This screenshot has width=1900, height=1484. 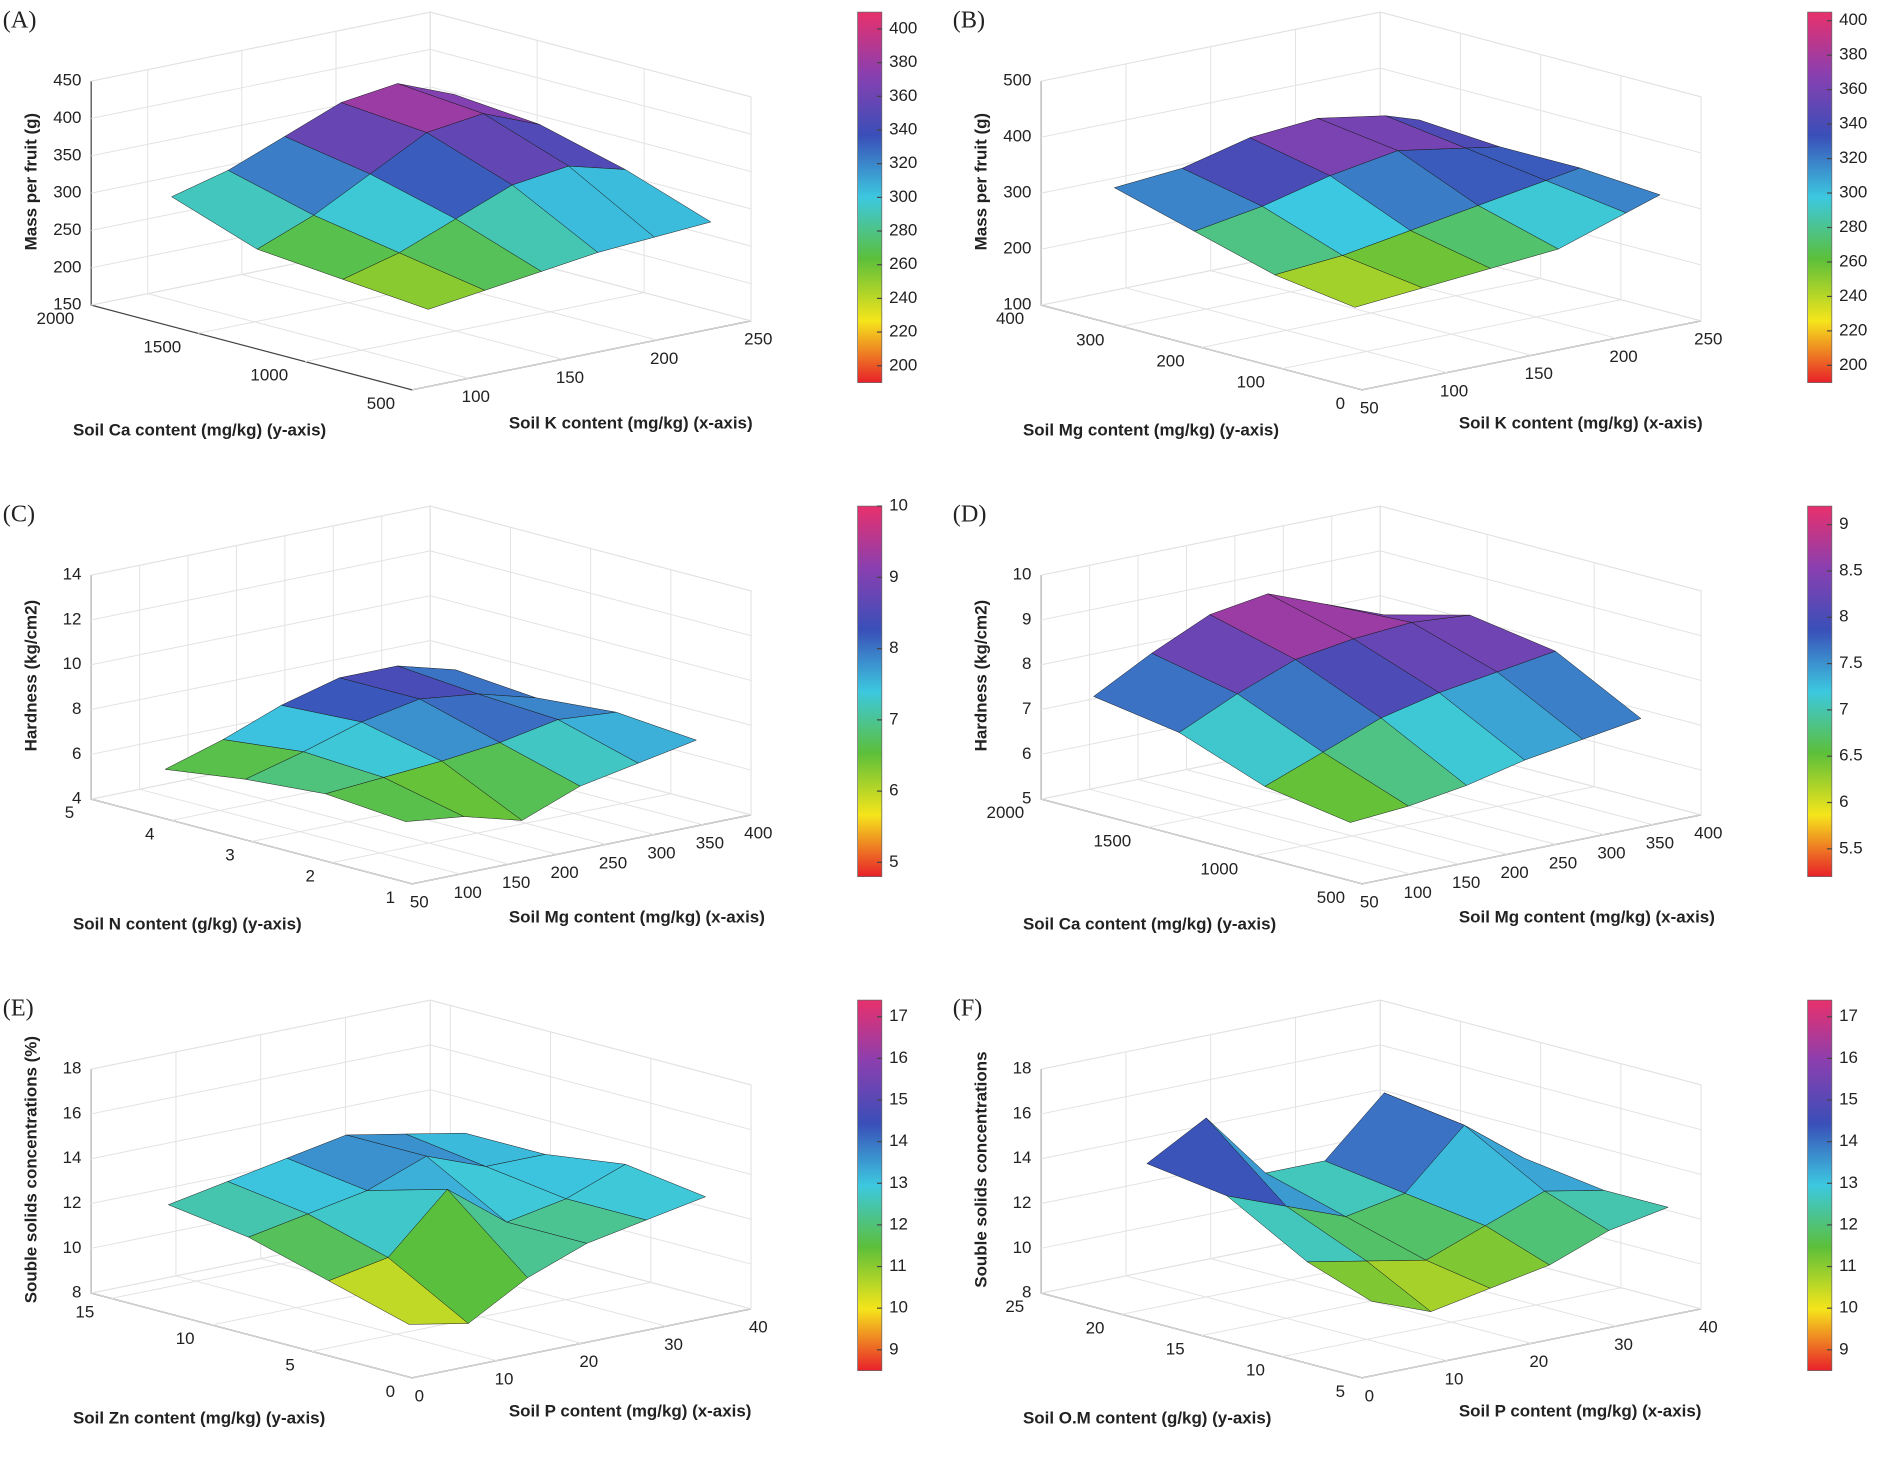 What do you see at coordinates (419, 902) in the screenshot?
I see `x-tick-label: 50` at bounding box center [419, 902].